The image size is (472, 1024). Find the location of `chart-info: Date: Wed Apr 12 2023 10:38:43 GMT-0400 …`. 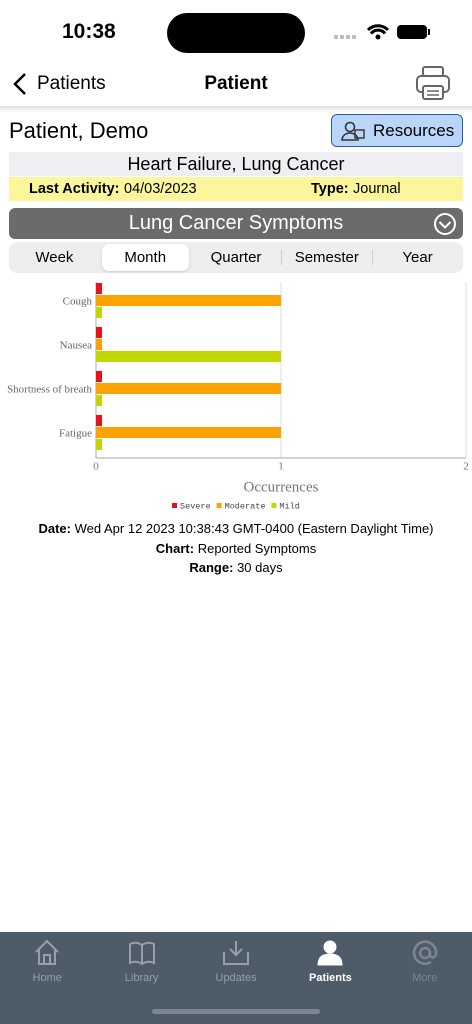

chart-info: Date: Wed Apr 12 2023 10:38:43 GMT-0400 … is located at coordinates (236, 550).